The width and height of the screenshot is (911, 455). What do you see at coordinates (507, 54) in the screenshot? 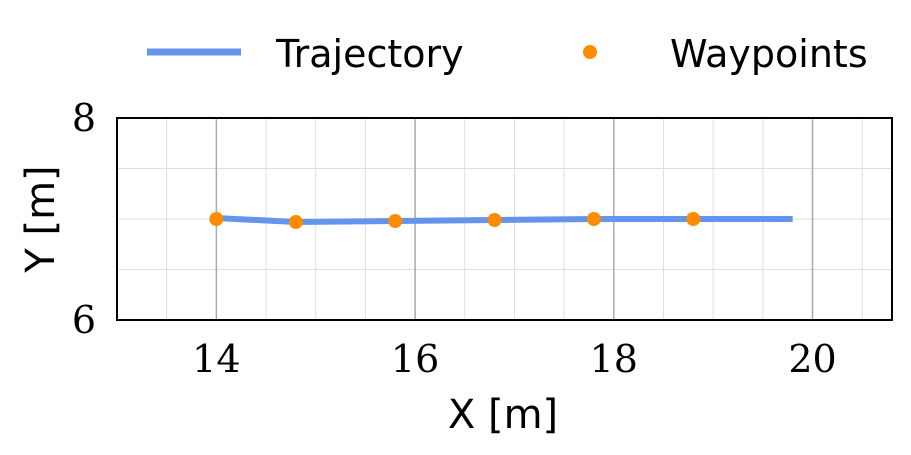
I see `legend: Trajectory Waypoints` at bounding box center [507, 54].